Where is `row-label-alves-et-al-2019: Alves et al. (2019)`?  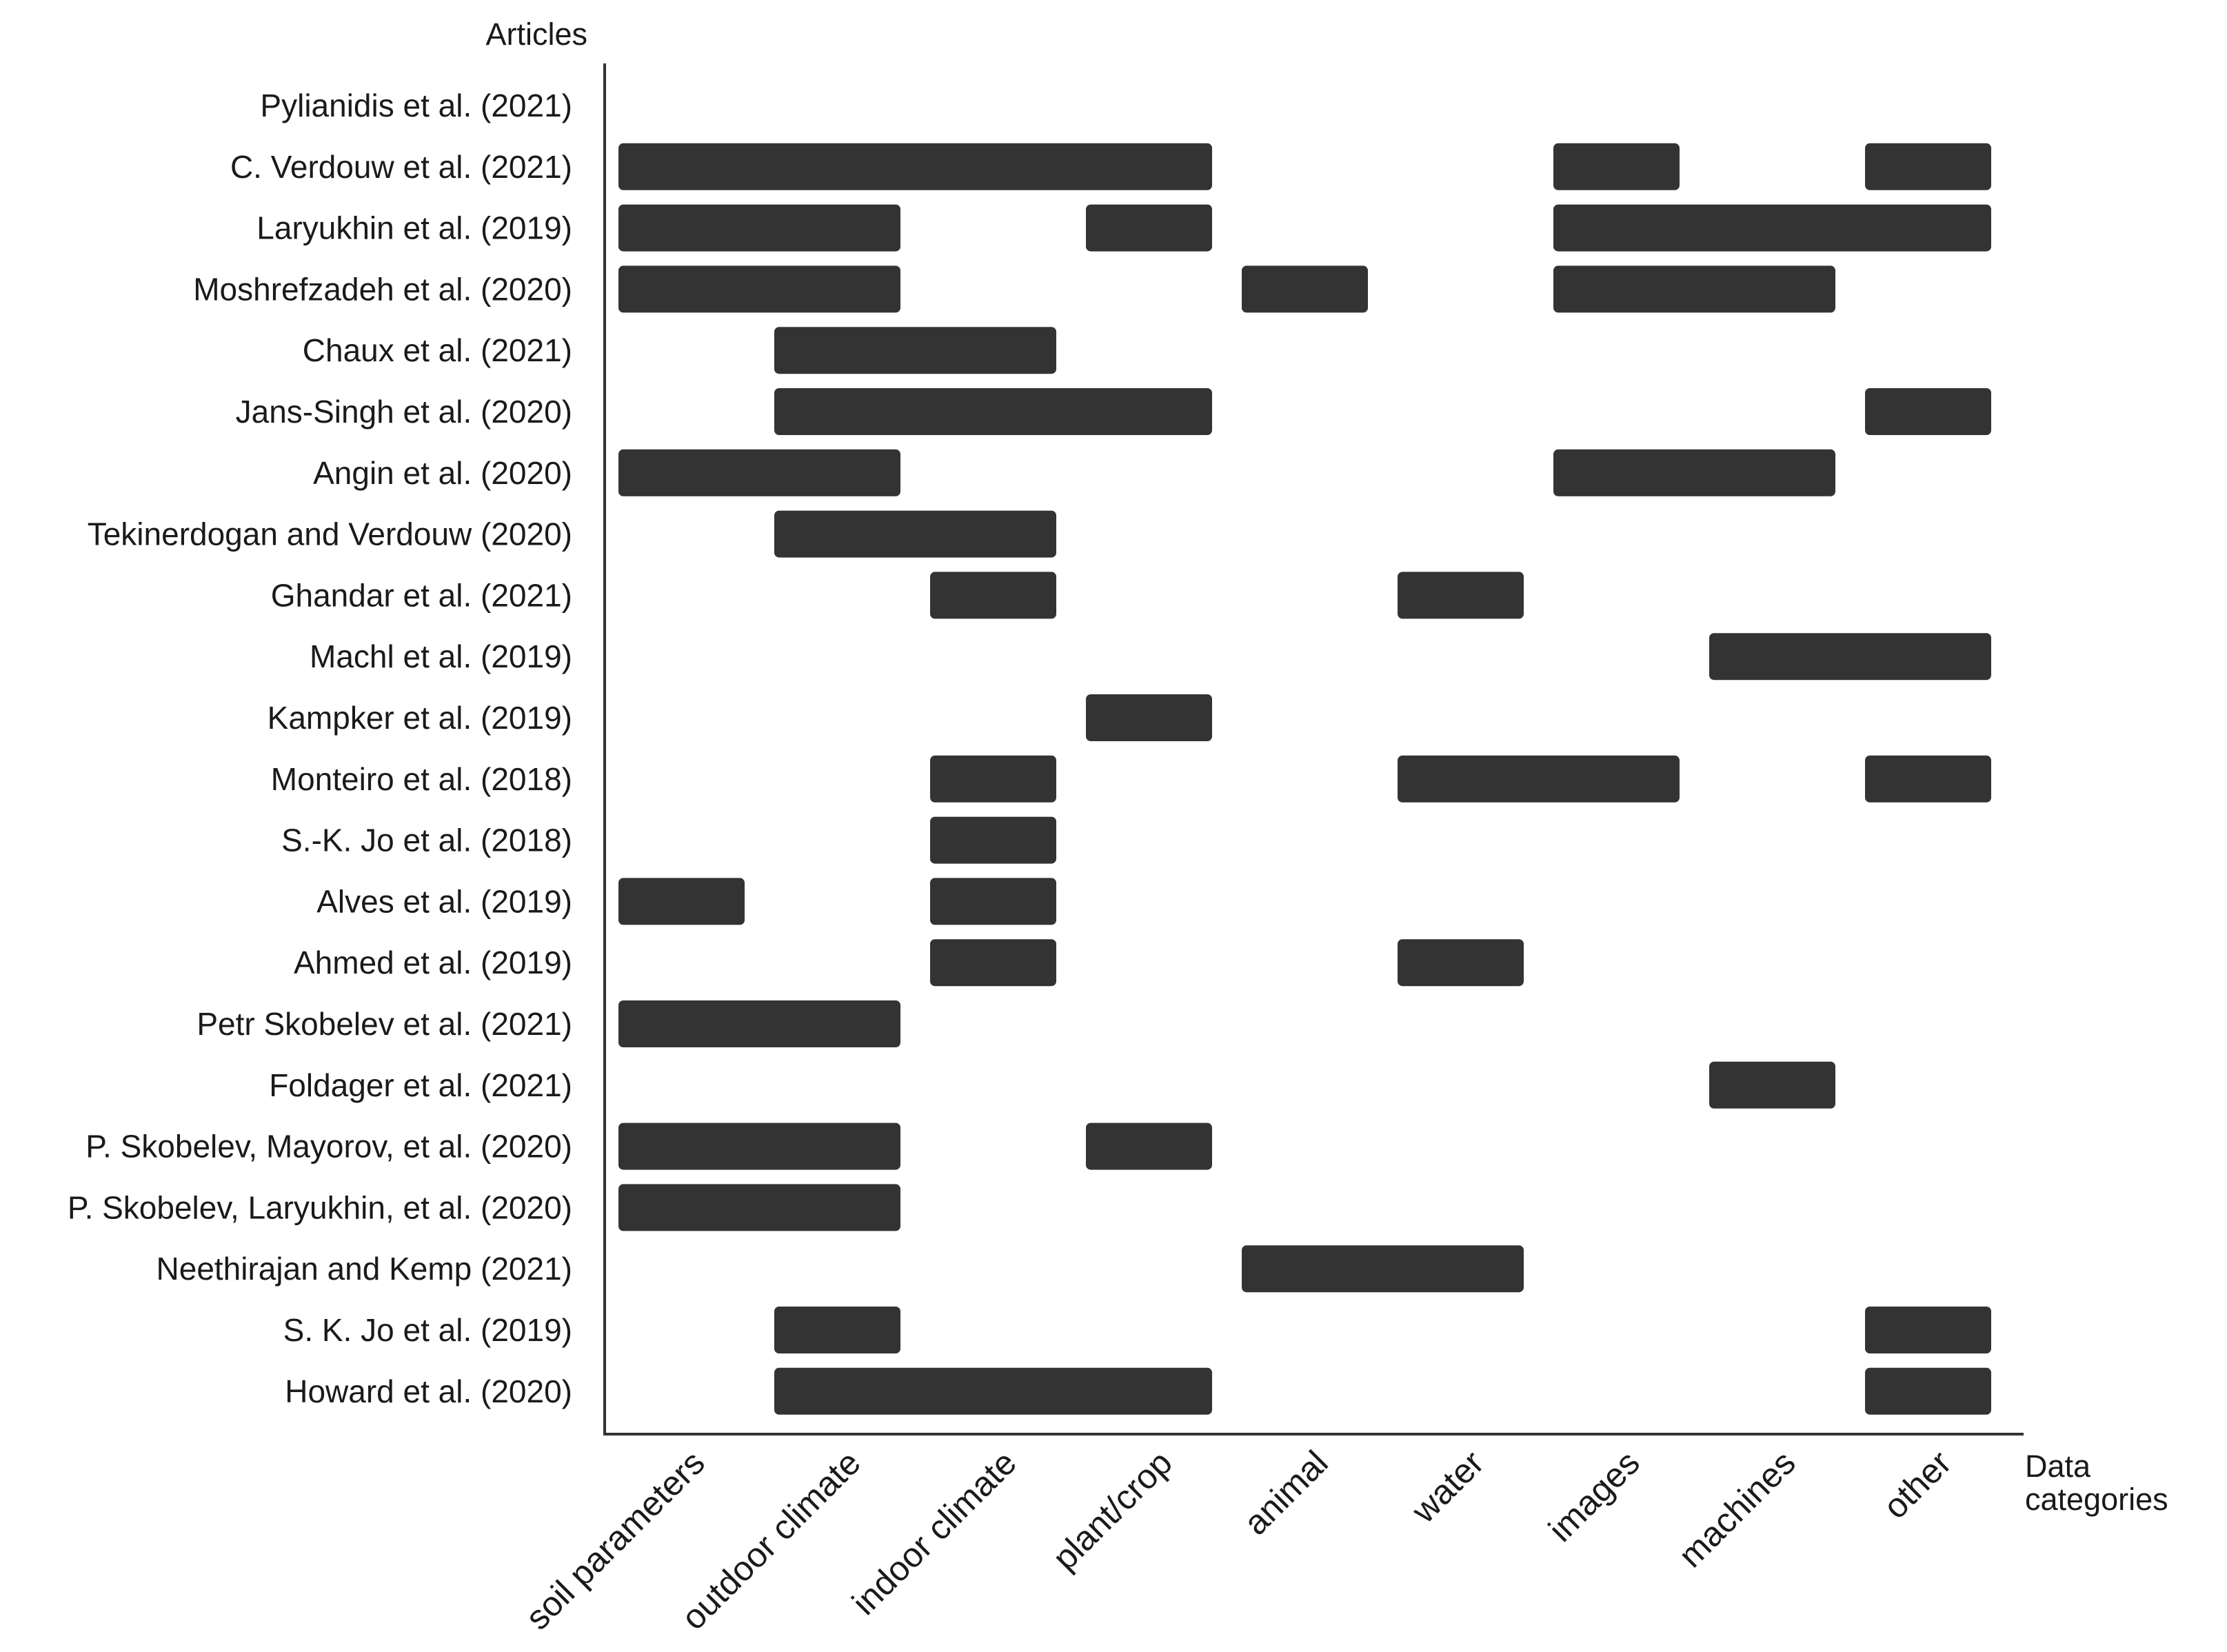 row-label-alves-et-al-2019: Alves et al. (2019) is located at coordinates (444, 901).